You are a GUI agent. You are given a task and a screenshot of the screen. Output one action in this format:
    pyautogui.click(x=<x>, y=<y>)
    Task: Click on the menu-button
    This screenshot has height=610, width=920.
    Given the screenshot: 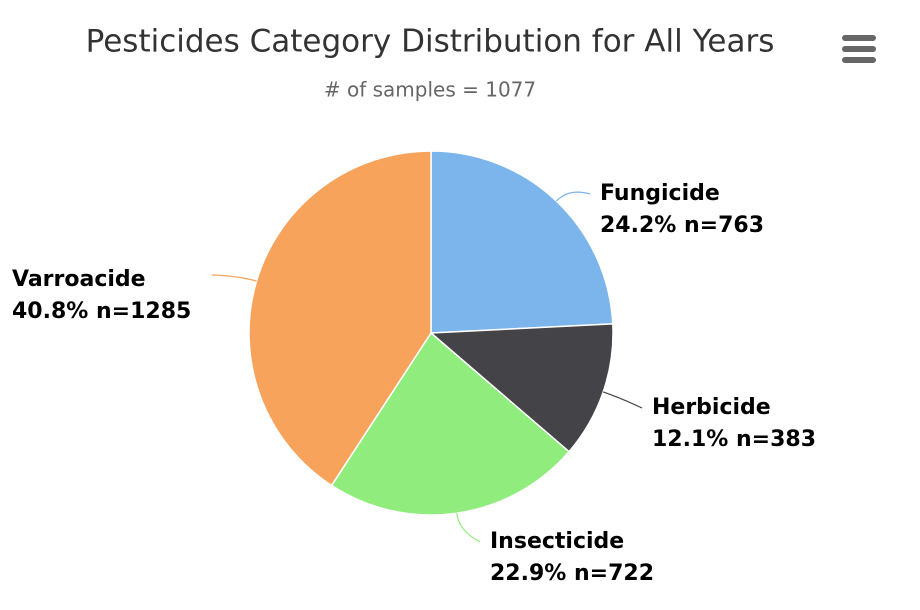 What is the action you would take?
    pyautogui.click(x=859, y=49)
    